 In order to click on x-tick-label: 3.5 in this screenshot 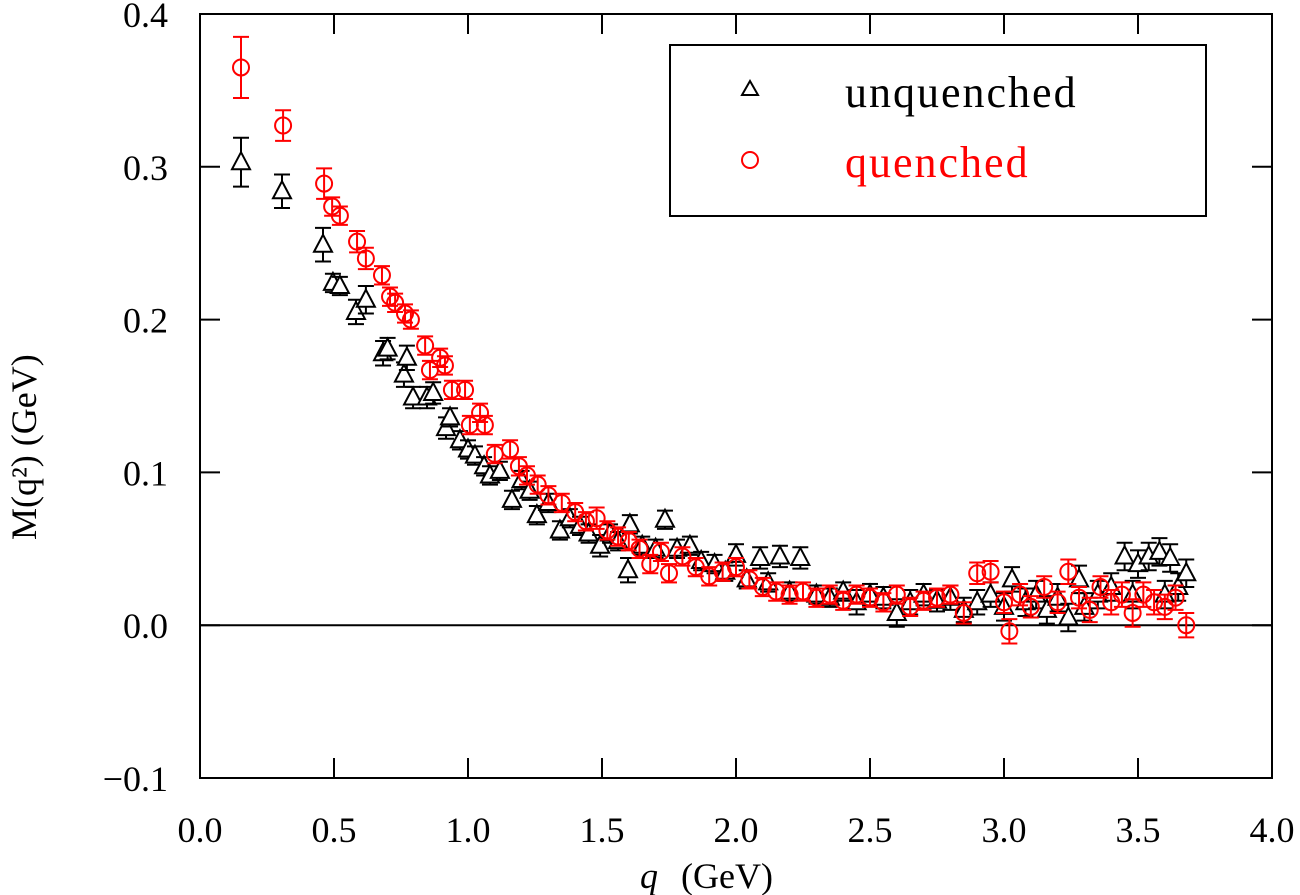, I will do `click(1138, 830)`.